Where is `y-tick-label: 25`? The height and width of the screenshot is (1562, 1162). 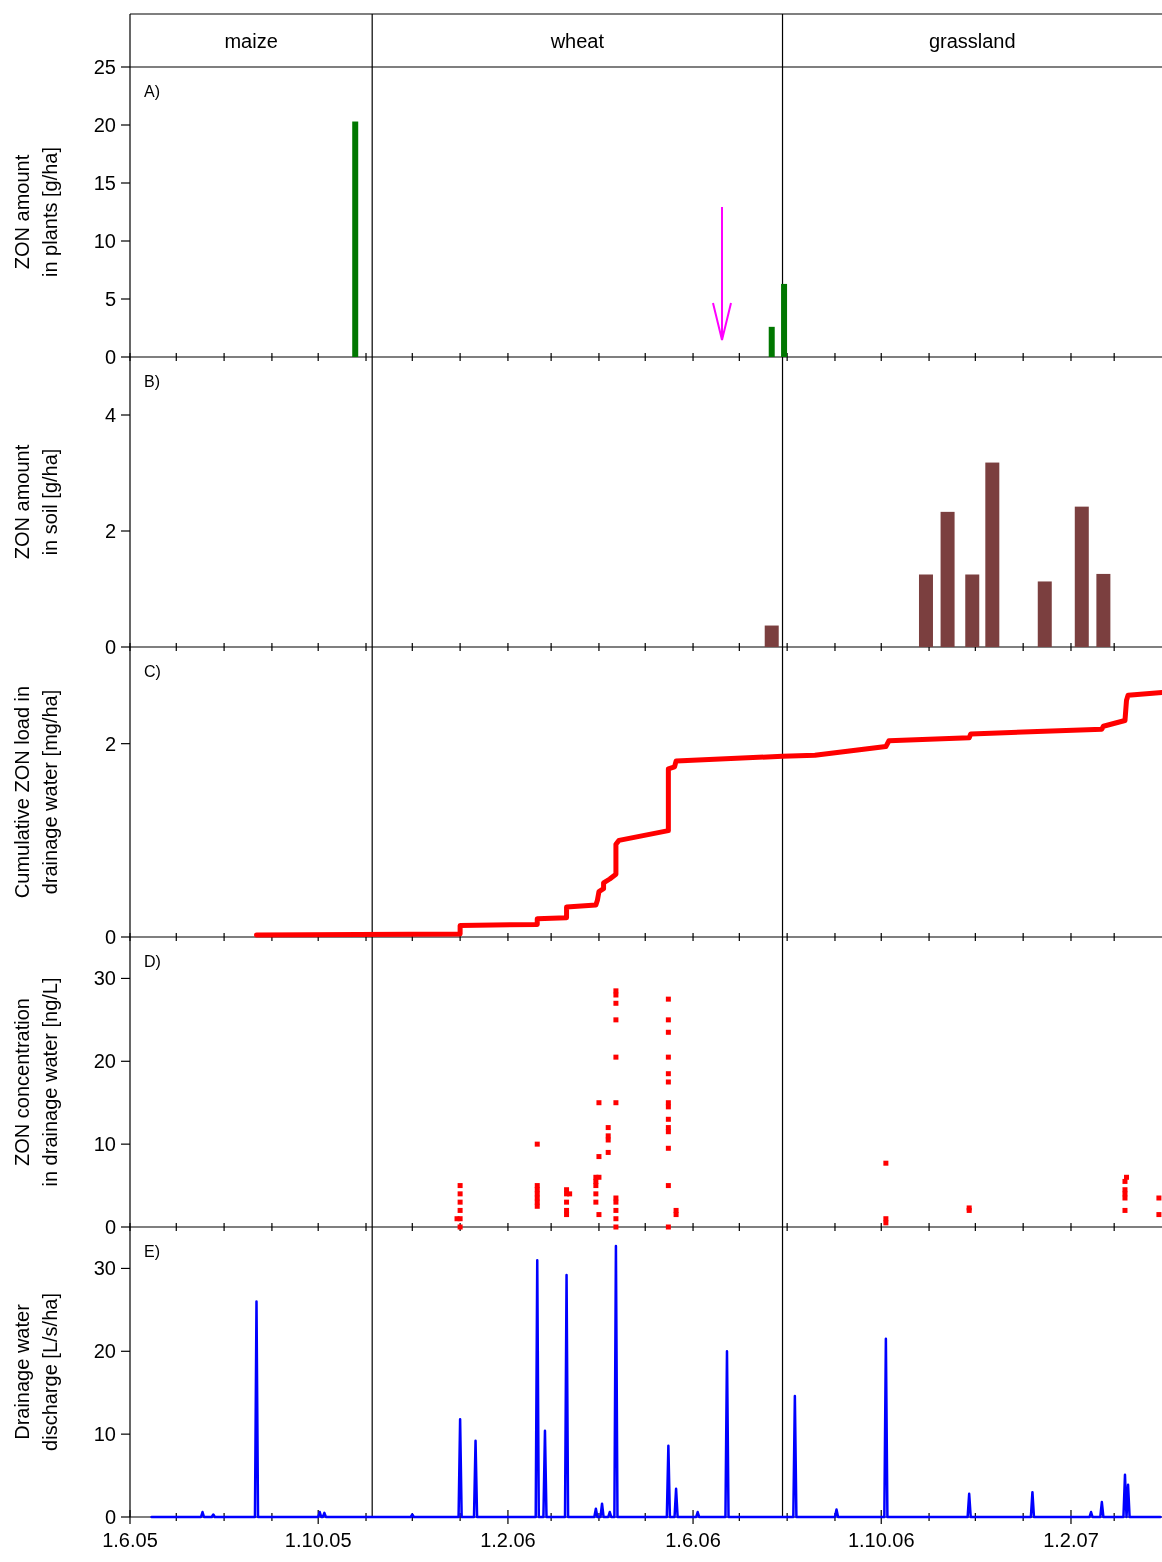 y-tick-label: 25 is located at coordinates (104, 67).